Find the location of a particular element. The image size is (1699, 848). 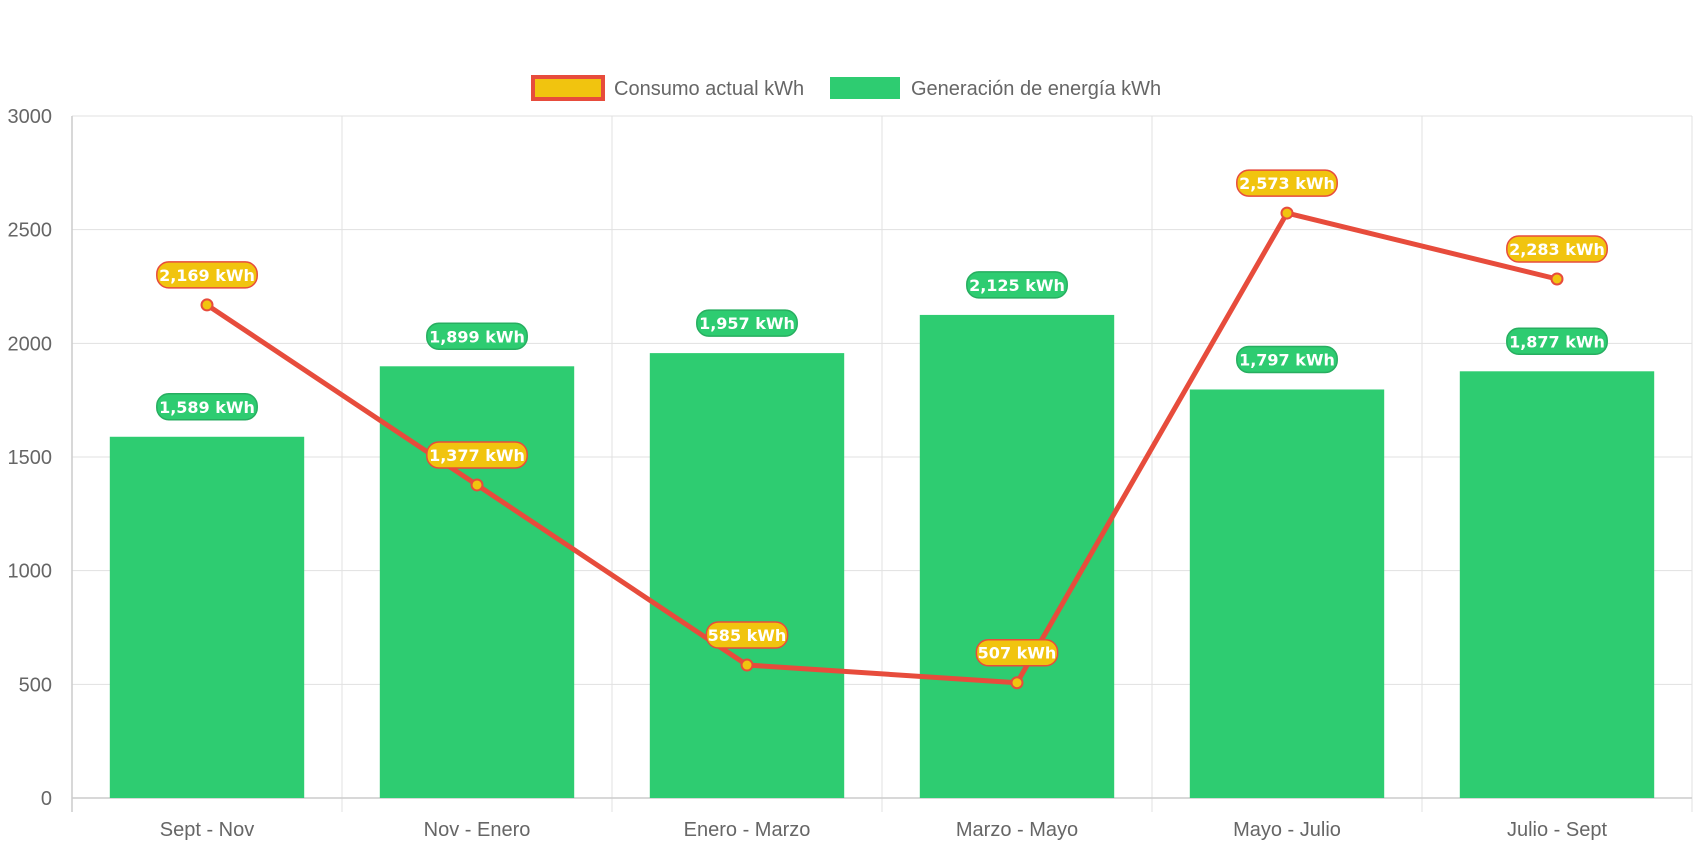

y-tick-label: 3000 is located at coordinates (30, 117).